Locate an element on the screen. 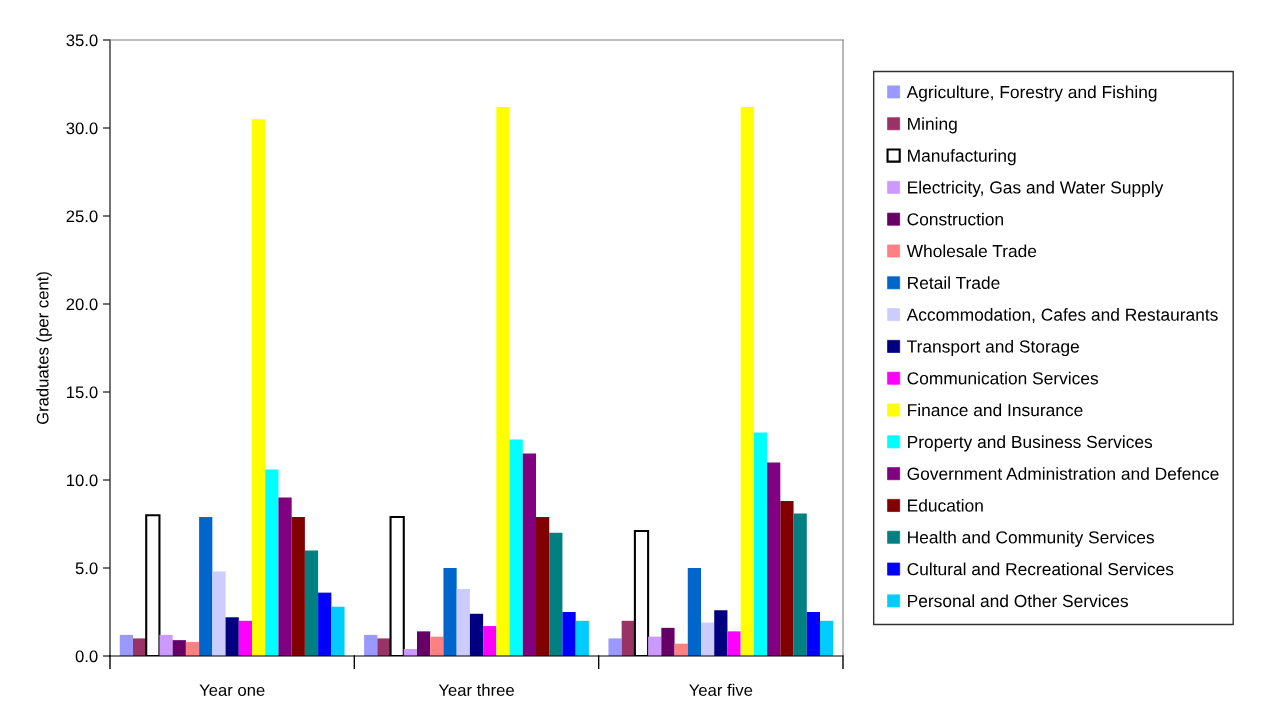 This screenshot has width=1273, height=706. legend-label: Accommodation, Cafes and Restaurants is located at coordinates (1062, 315).